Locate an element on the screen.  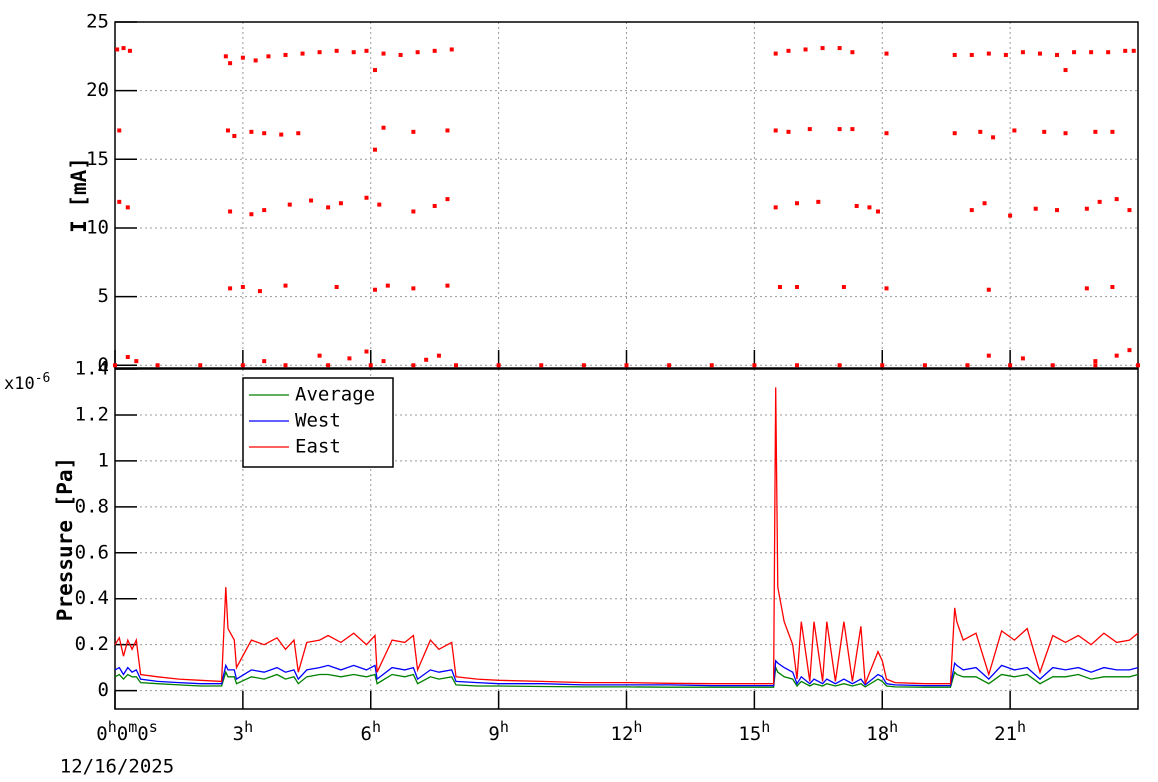
legend-box is located at coordinates (318, 422).